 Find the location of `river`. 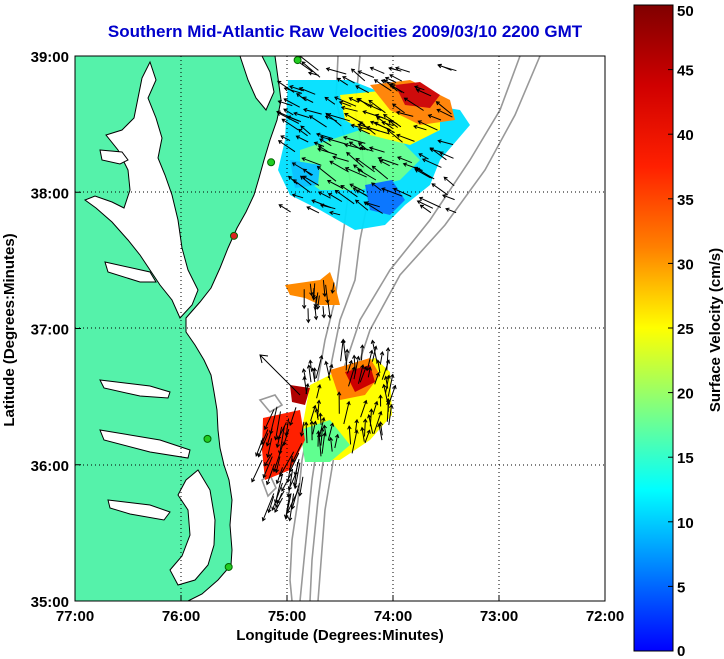

river is located at coordinates (130, 272).